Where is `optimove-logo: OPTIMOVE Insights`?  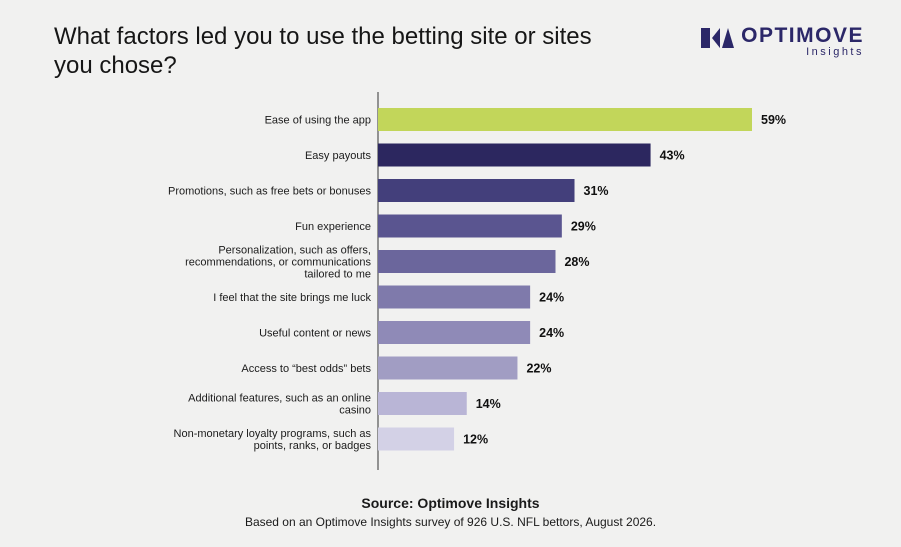 optimove-logo: OPTIMOVE Insights is located at coordinates (782, 41).